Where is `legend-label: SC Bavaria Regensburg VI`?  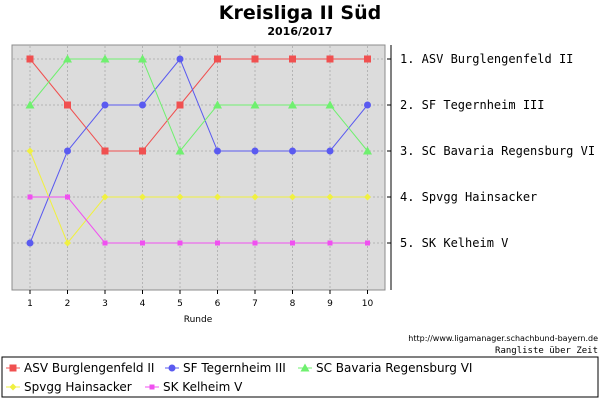
legend-label: SC Bavaria Regensburg VI is located at coordinates (394, 368).